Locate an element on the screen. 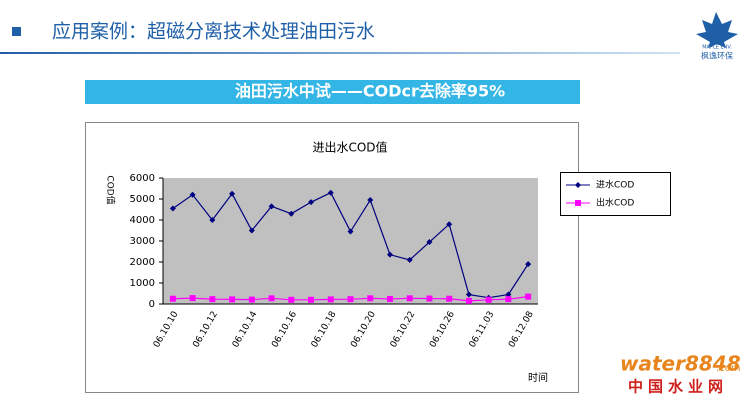  watermark-site: 中国水业网 is located at coordinates (678, 387).